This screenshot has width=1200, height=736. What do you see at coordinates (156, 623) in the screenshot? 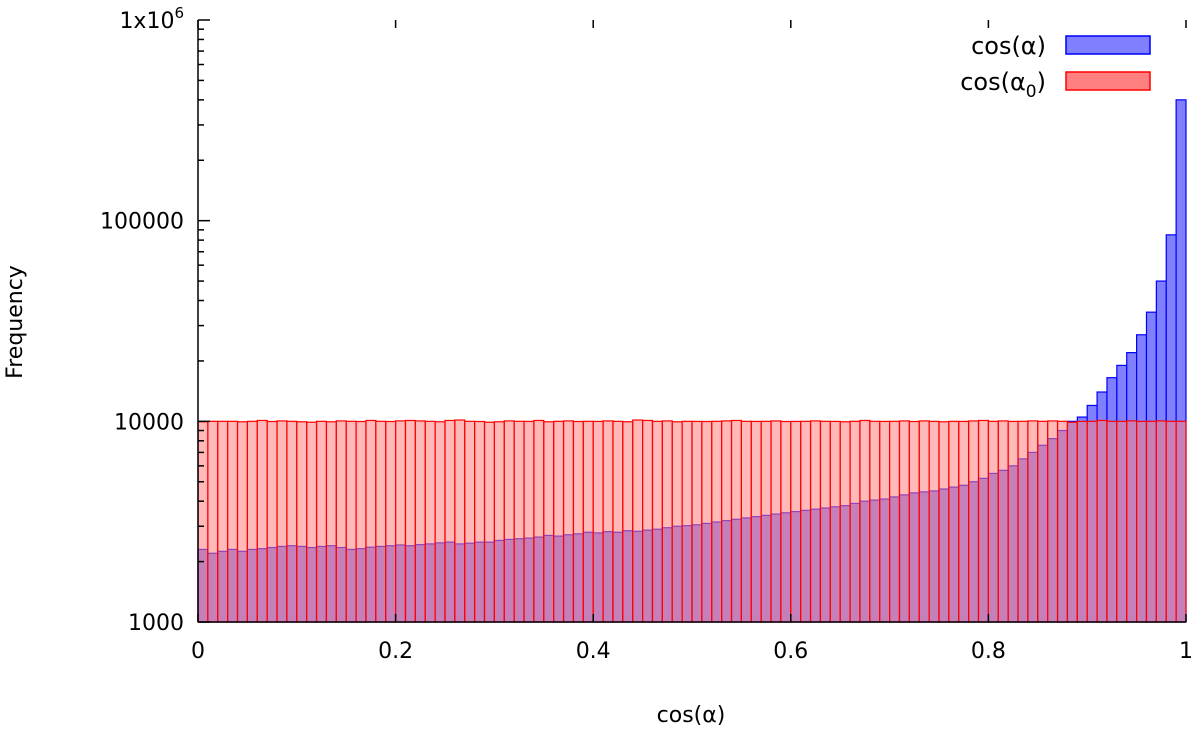
I see `y-tick-label-0: 1000` at bounding box center [156, 623].